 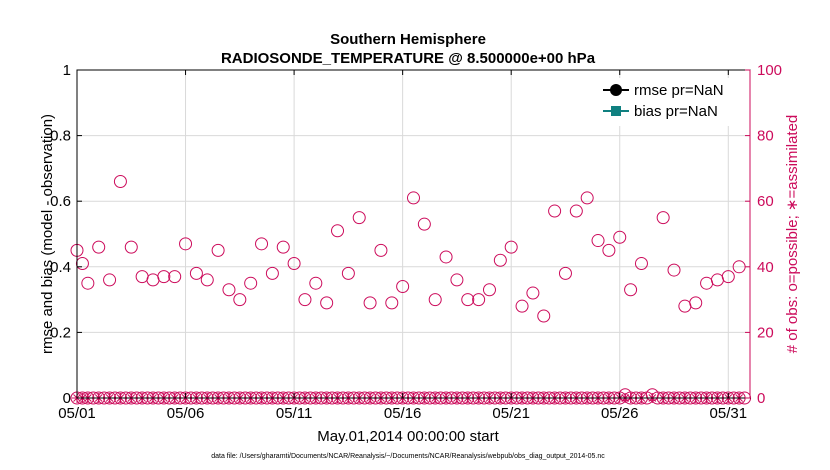 What do you see at coordinates (408, 436) in the screenshot?
I see `x-axis-label: May.01,2014 00:00:00 start` at bounding box center [408, 436].